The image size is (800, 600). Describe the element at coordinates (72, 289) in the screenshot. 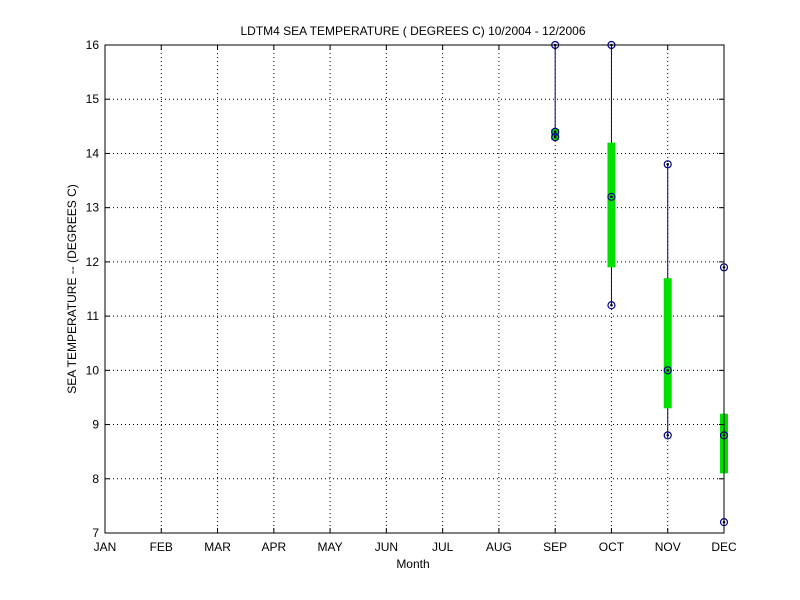

I see `y-axis-label: SEA TEMPERATURE -- (DEGREES C)` at that location.